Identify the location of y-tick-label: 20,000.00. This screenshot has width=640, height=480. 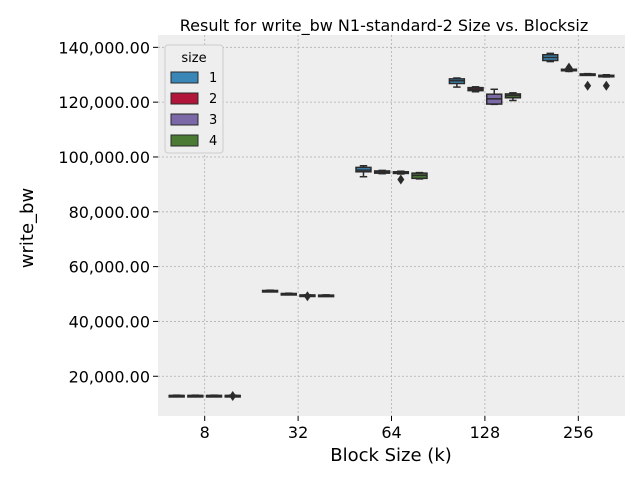
(109, 376).